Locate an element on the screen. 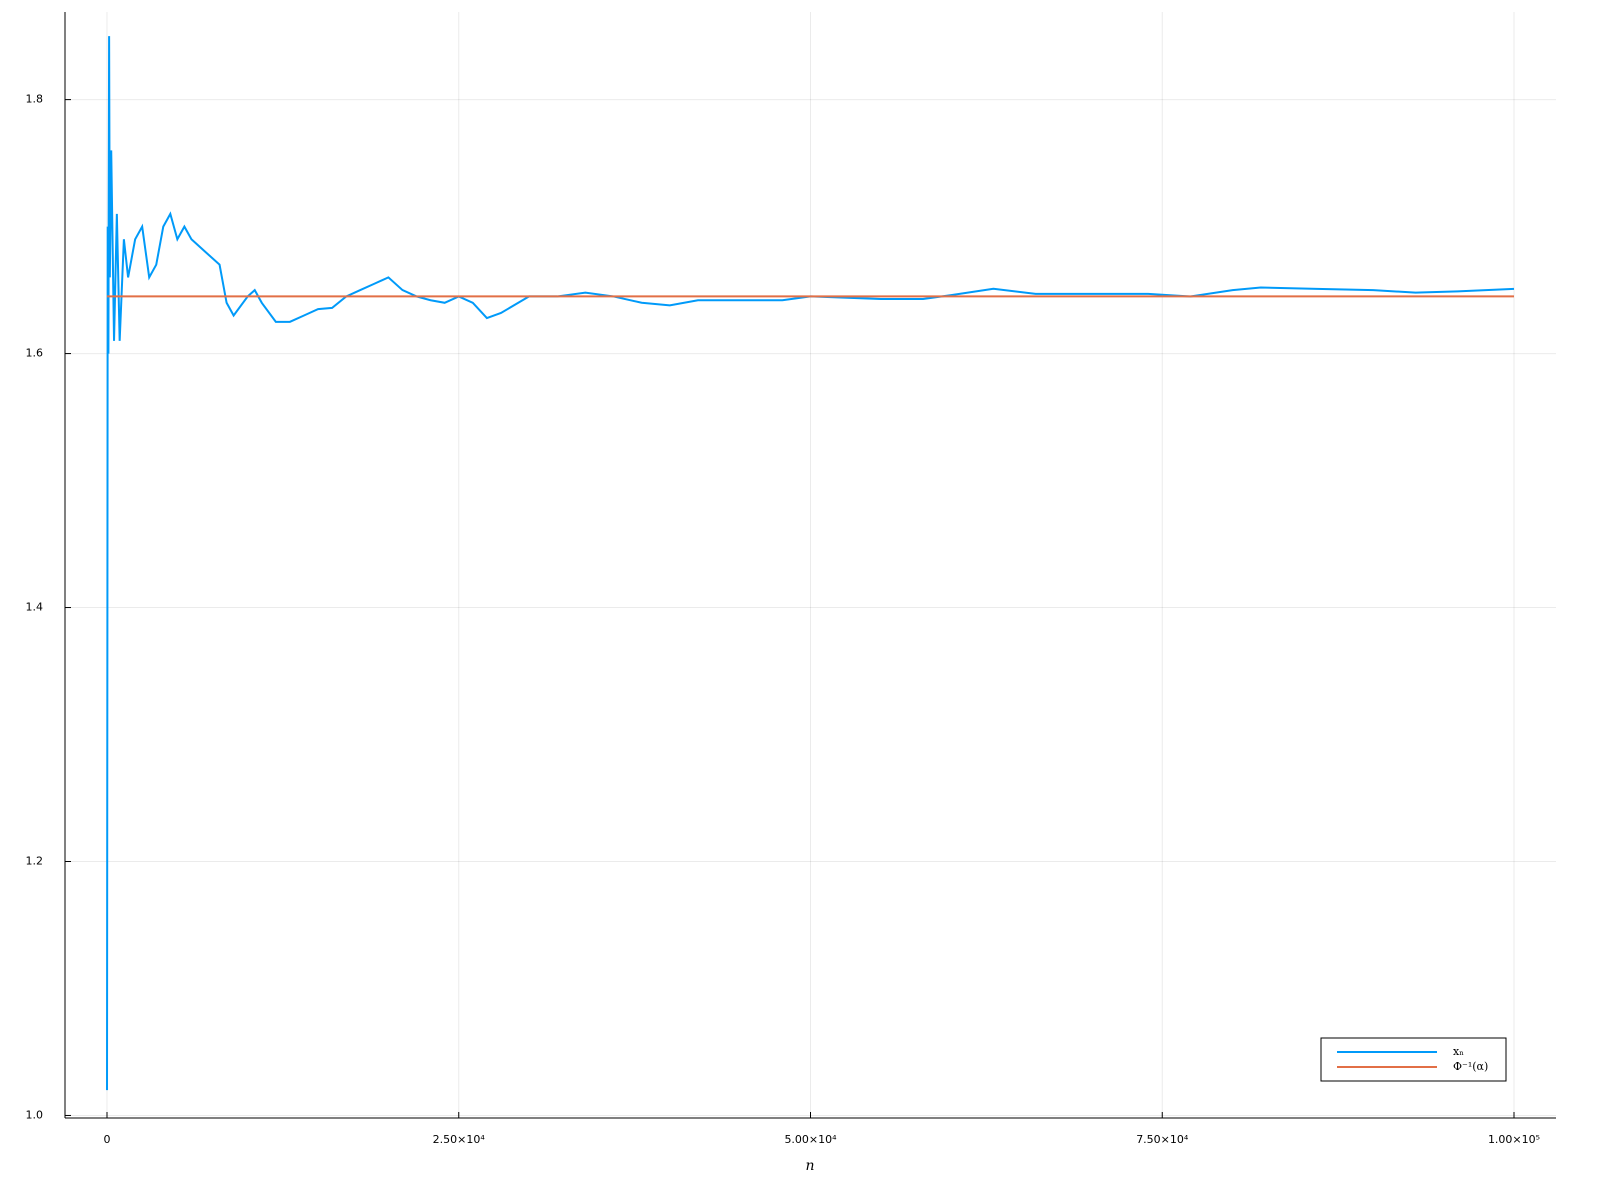 Image resolution: width=1600 pixels, height=1204 pixels. x-tick-label: 0 is located at coordinates (106, 1139).